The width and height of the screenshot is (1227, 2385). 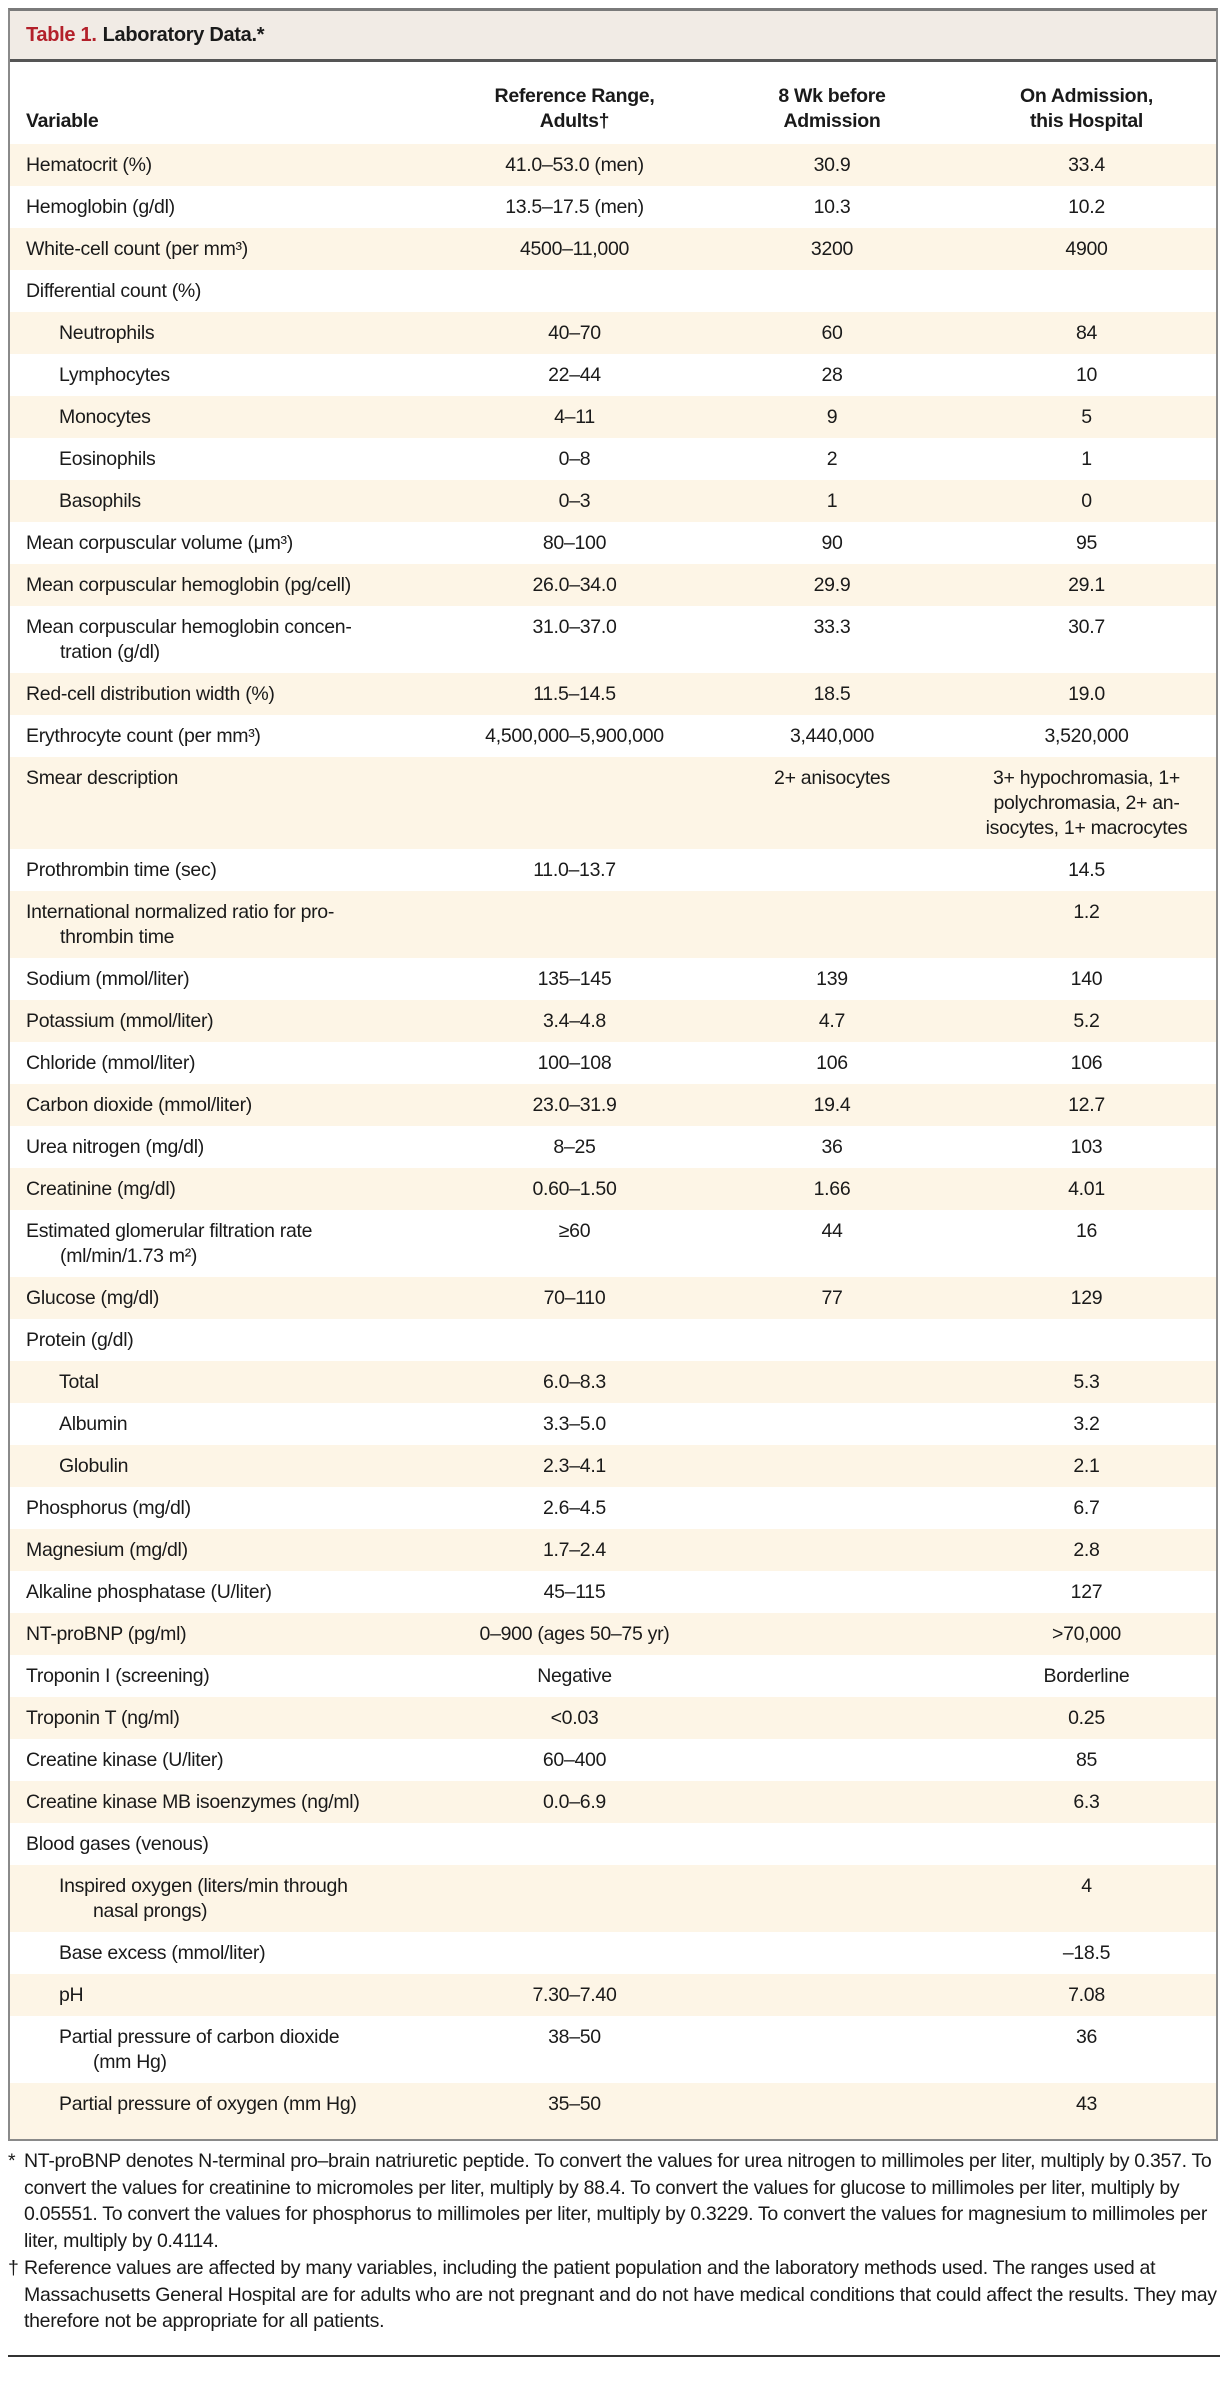 I want to click on cell-variable: Chloride (mmol/liter), so click(x=226, y=1063).